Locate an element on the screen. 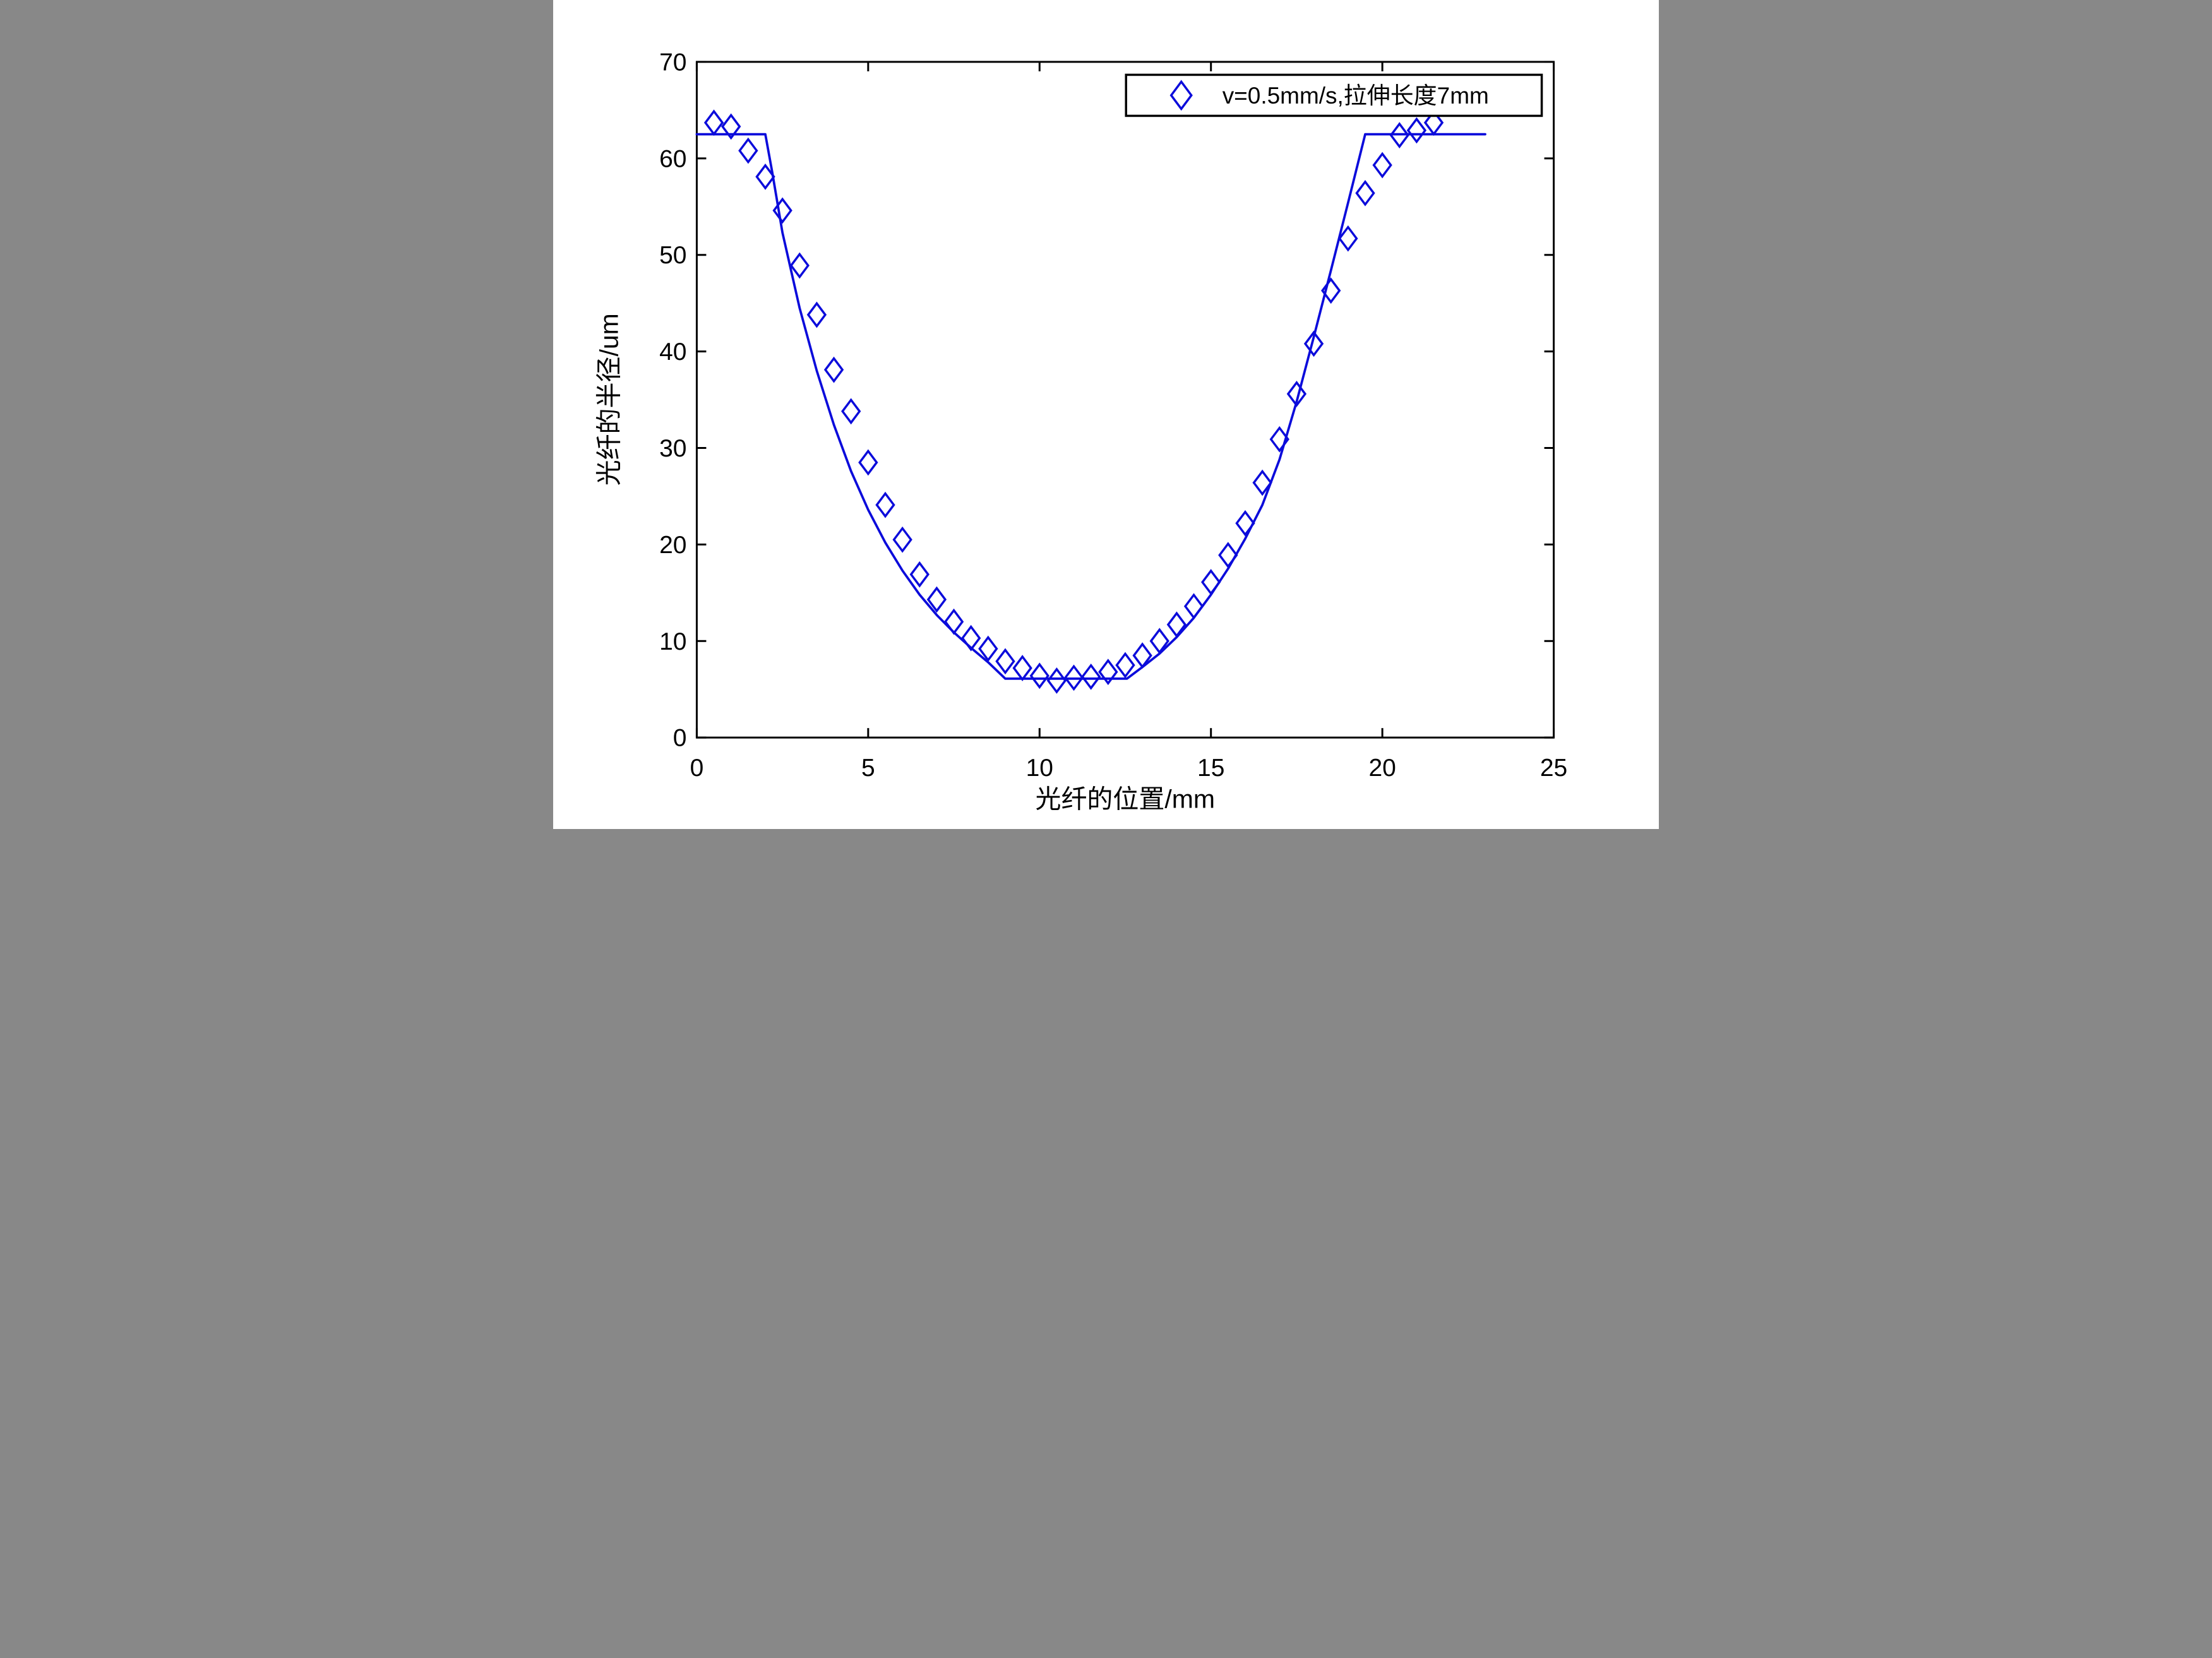 This screenshot has height=1658, width=2212. legend-label: v=0.5mm/s,拉伸长度7mm is located at coordinates (1356, 96).